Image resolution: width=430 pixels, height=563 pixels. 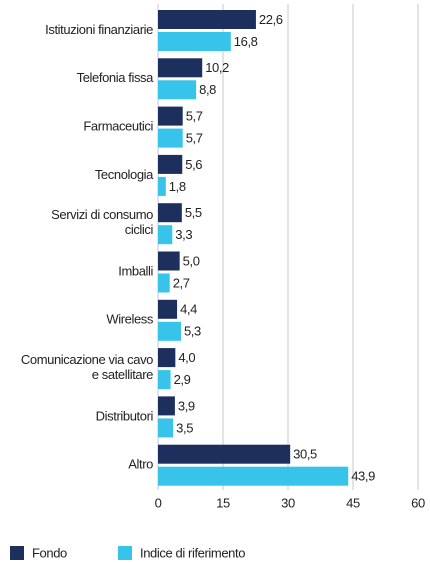 What do you see at coordinates (193, 164) in the screenshot?
I see `value-label: 5,6` at bounding box center [193, 164].